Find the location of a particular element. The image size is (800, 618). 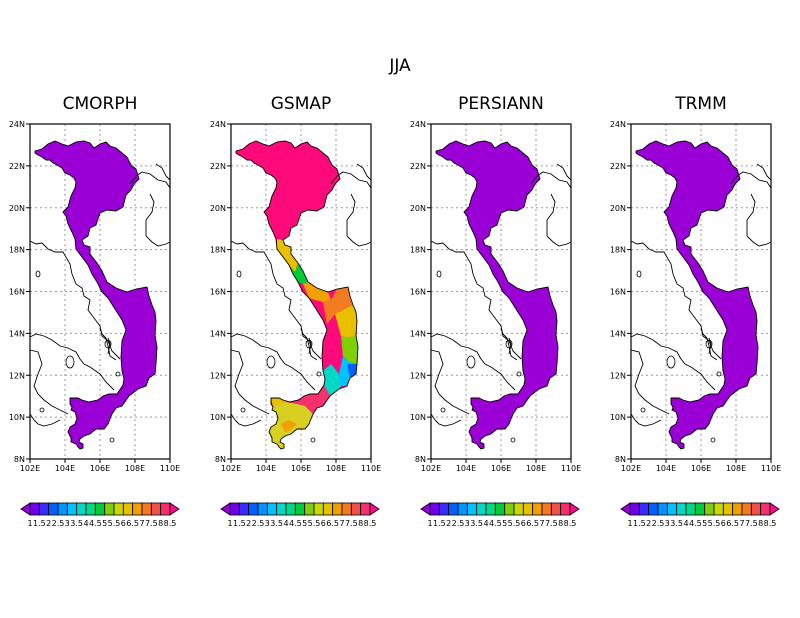

colorbar-gsmap: 1 1.5 2 2.5 3 3.5 4 4.5 5 5.5 6 6.5 7 7.5 8 8.5 is located at coordinates (300, 515).